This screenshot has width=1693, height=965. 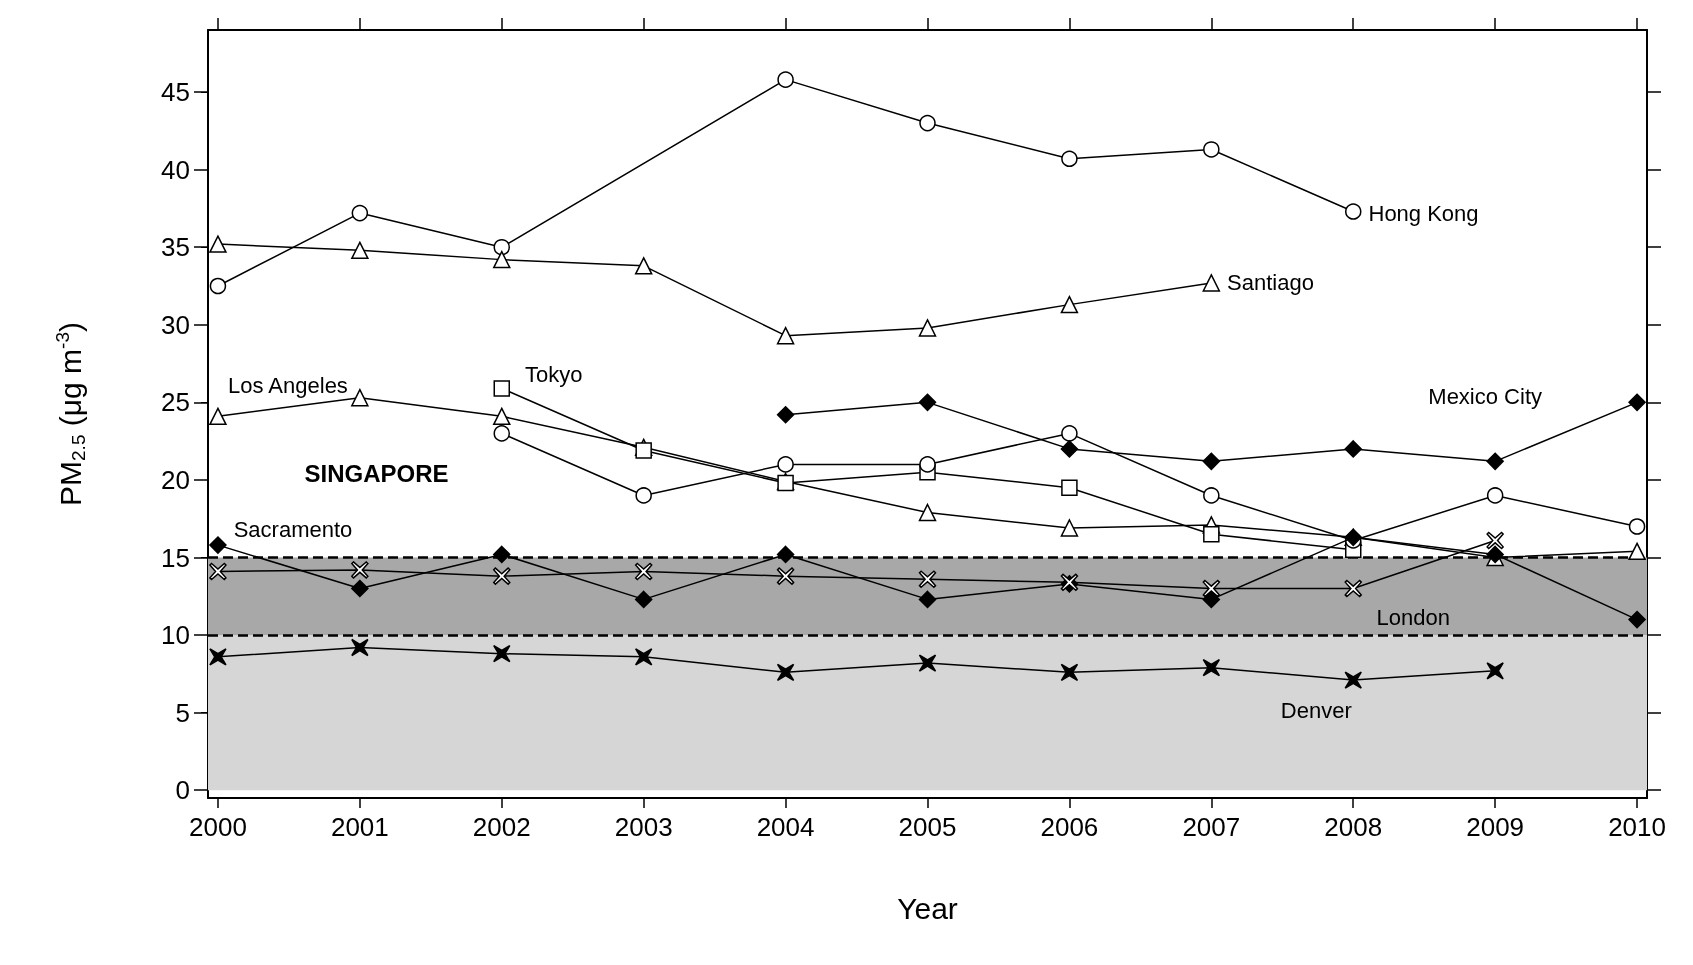 What do you see at coordinates (175, 169) in the screenshot?
I see `y-tick-label: 40` at bounding box center [175, 169].